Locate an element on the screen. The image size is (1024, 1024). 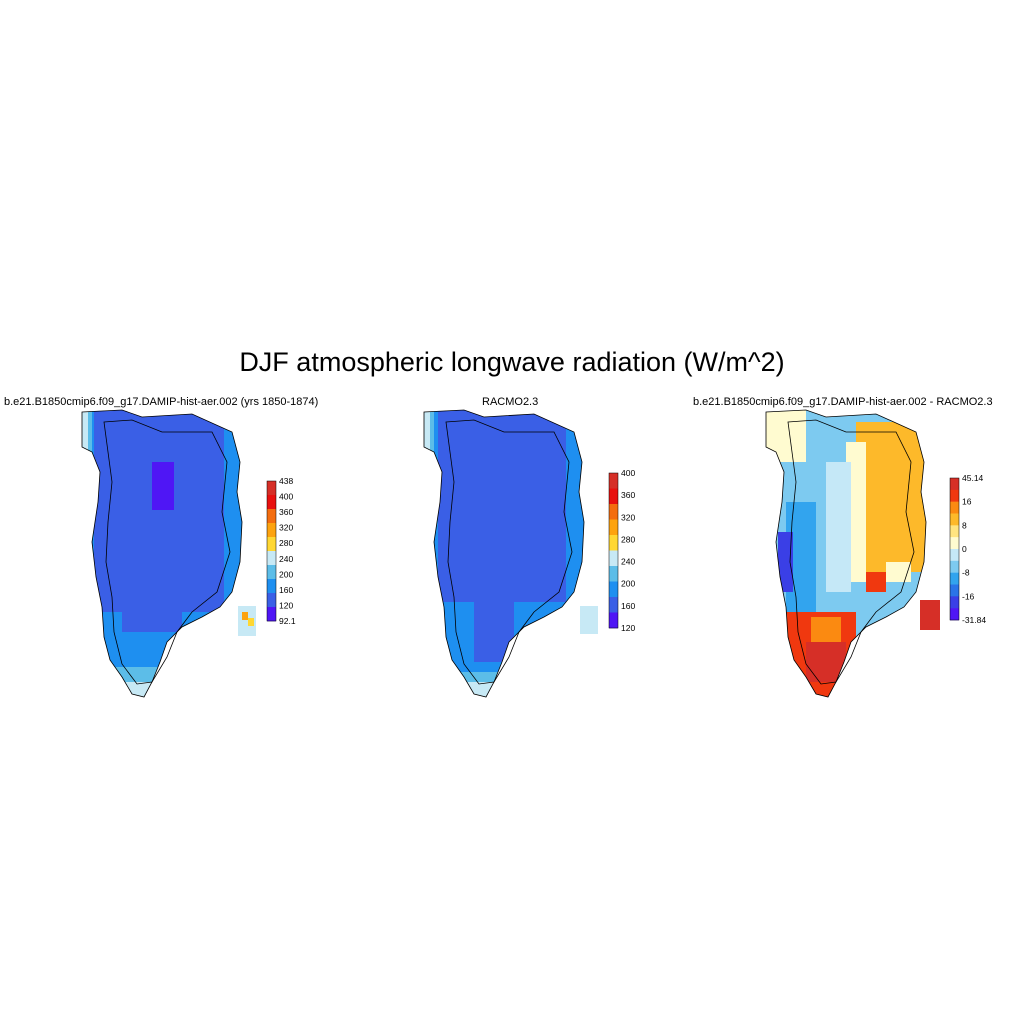
colorbar-model: 438 400 360 320 280 240 200 160 120 92.1 is located at coordinates (281, 551).